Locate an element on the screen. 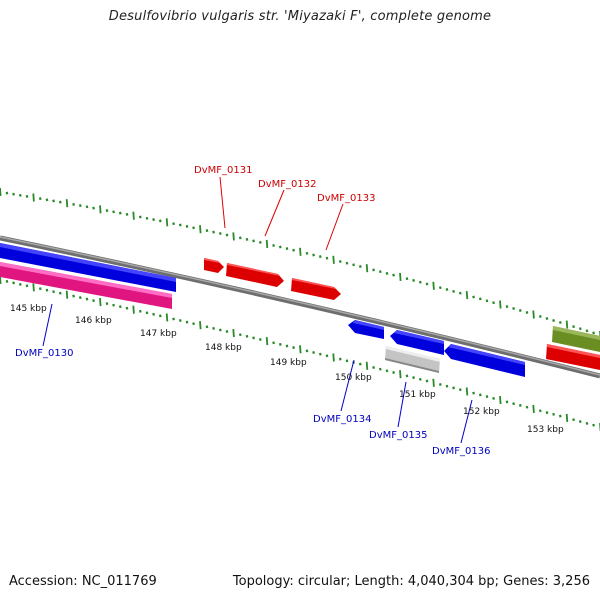 The height and width of the screenshot is (600, 600). gene-label-dvmf-0135: DvMF_0135 is located at coordinates (398, 435).